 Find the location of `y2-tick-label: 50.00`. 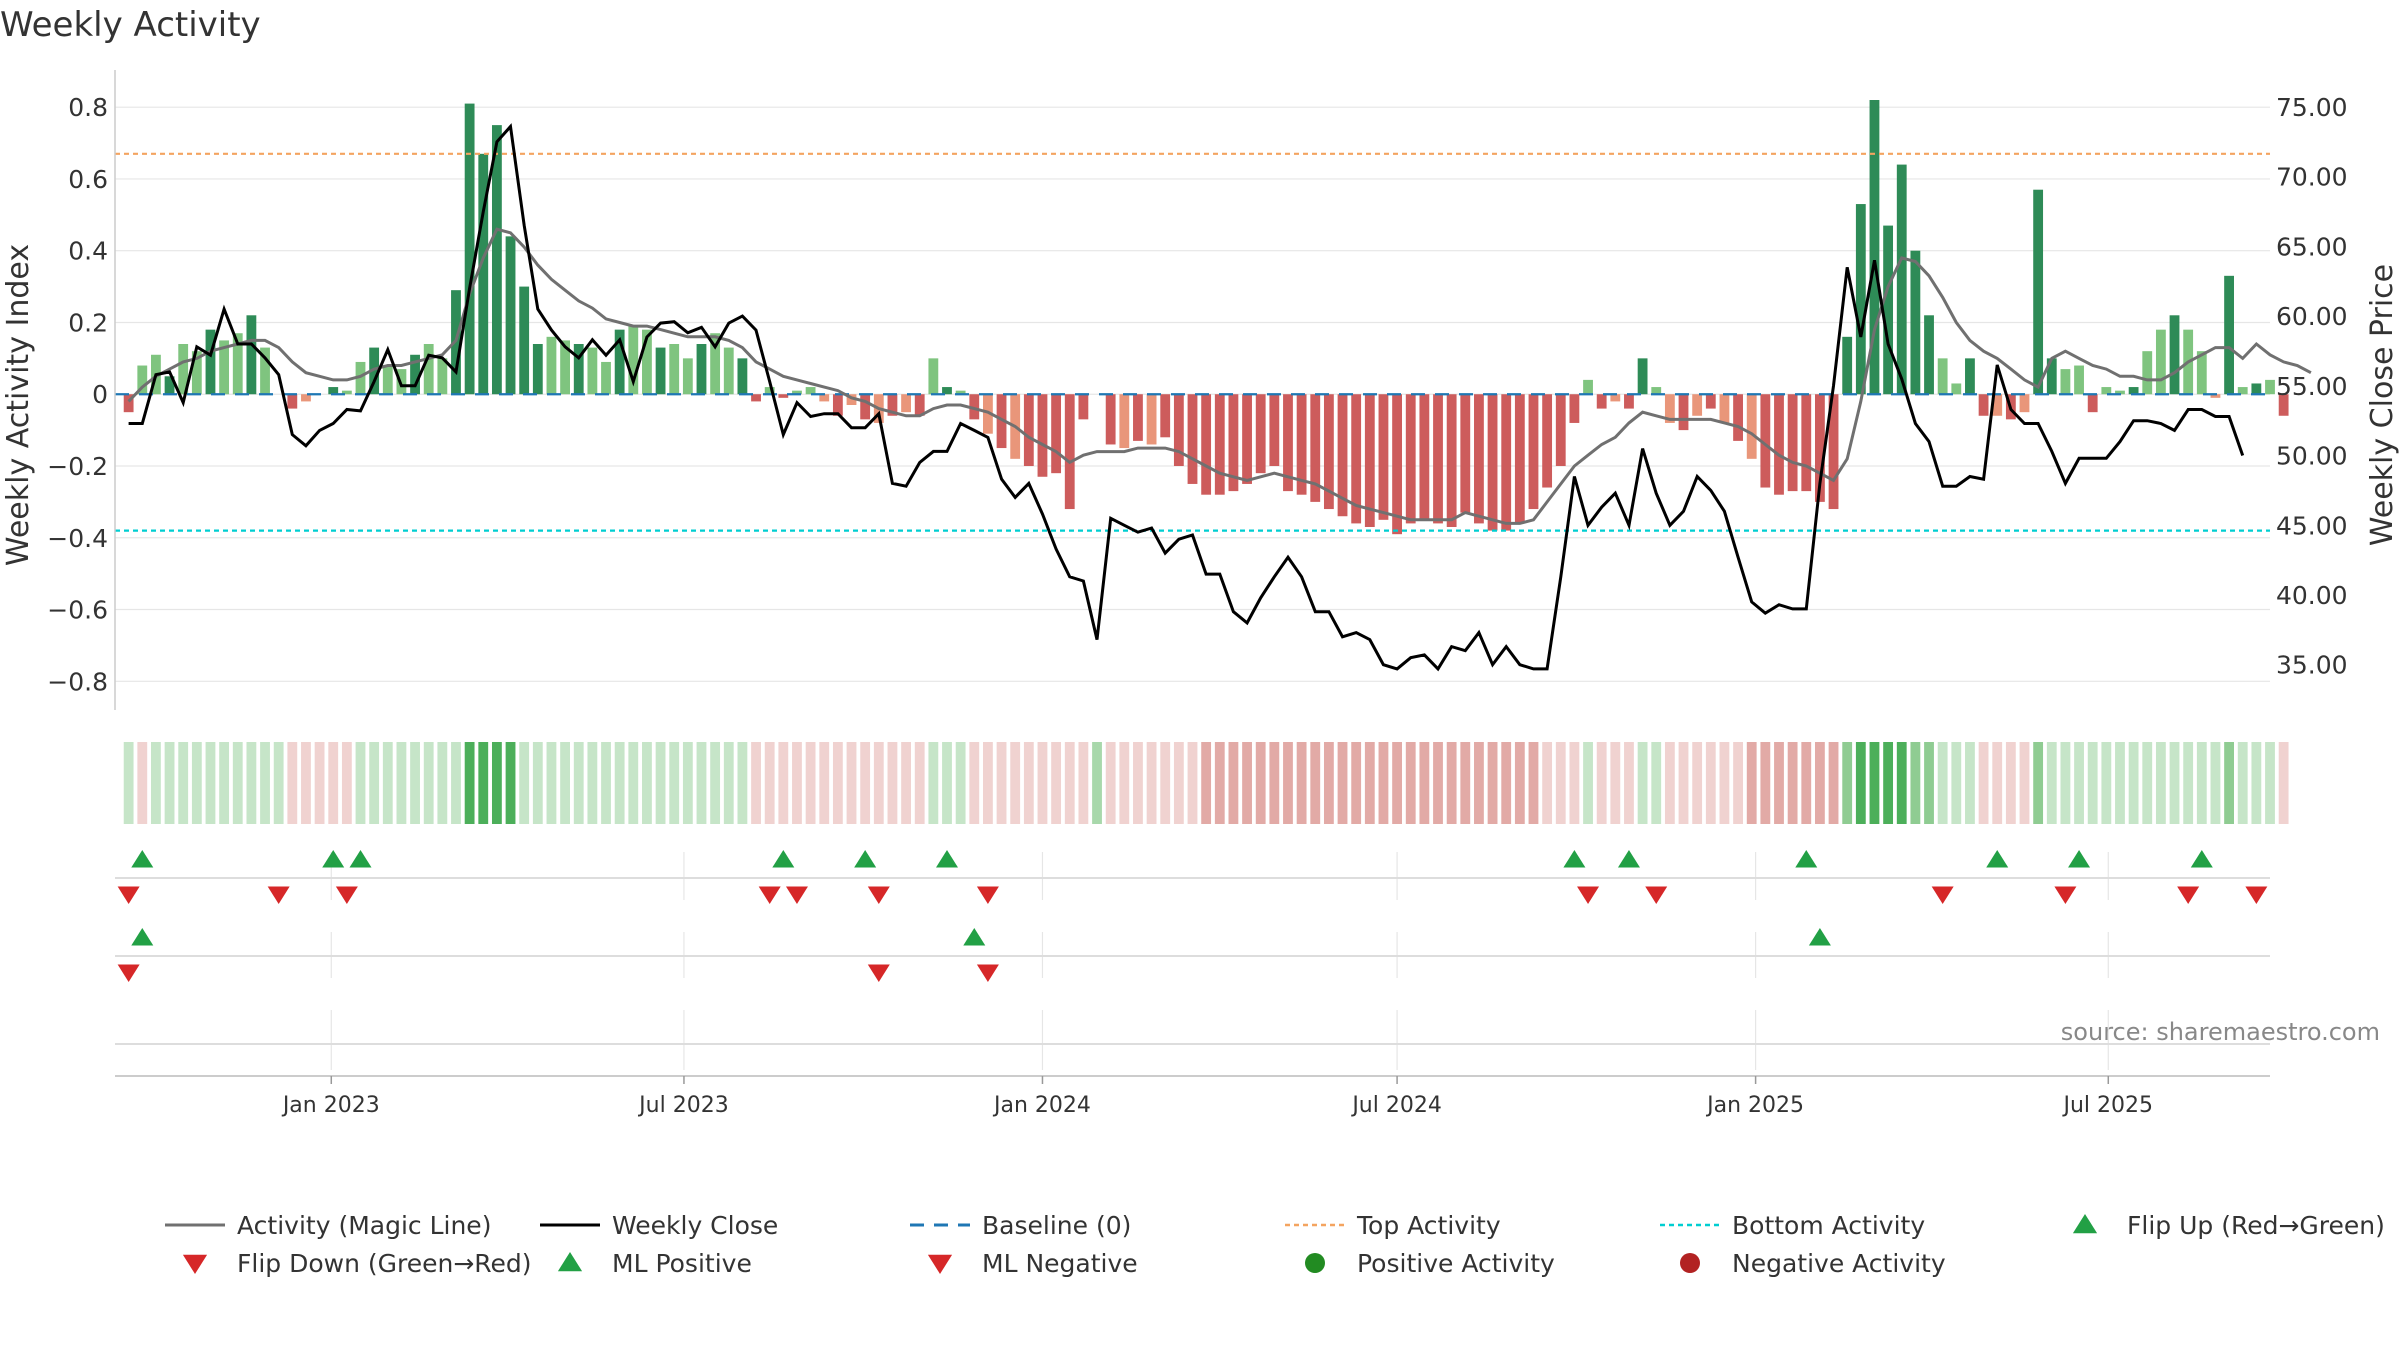

y2-tick-label: 50.00 is located at coordinates (2312, 456).